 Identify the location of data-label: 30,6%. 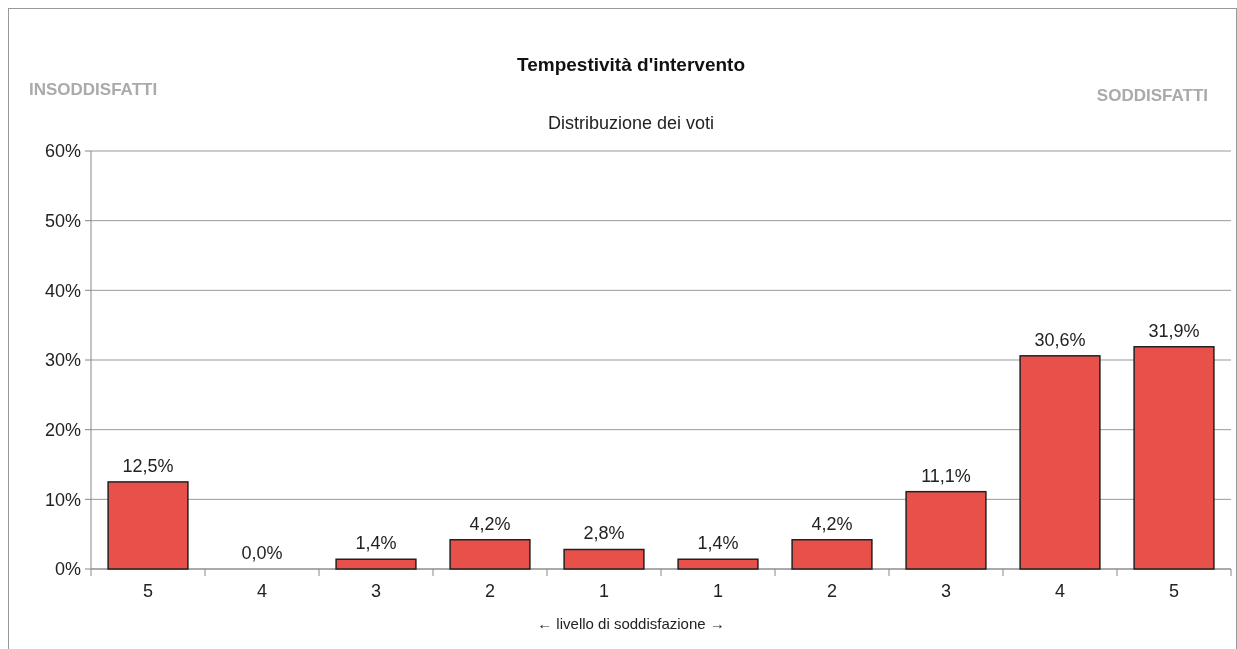
(1060, 339).